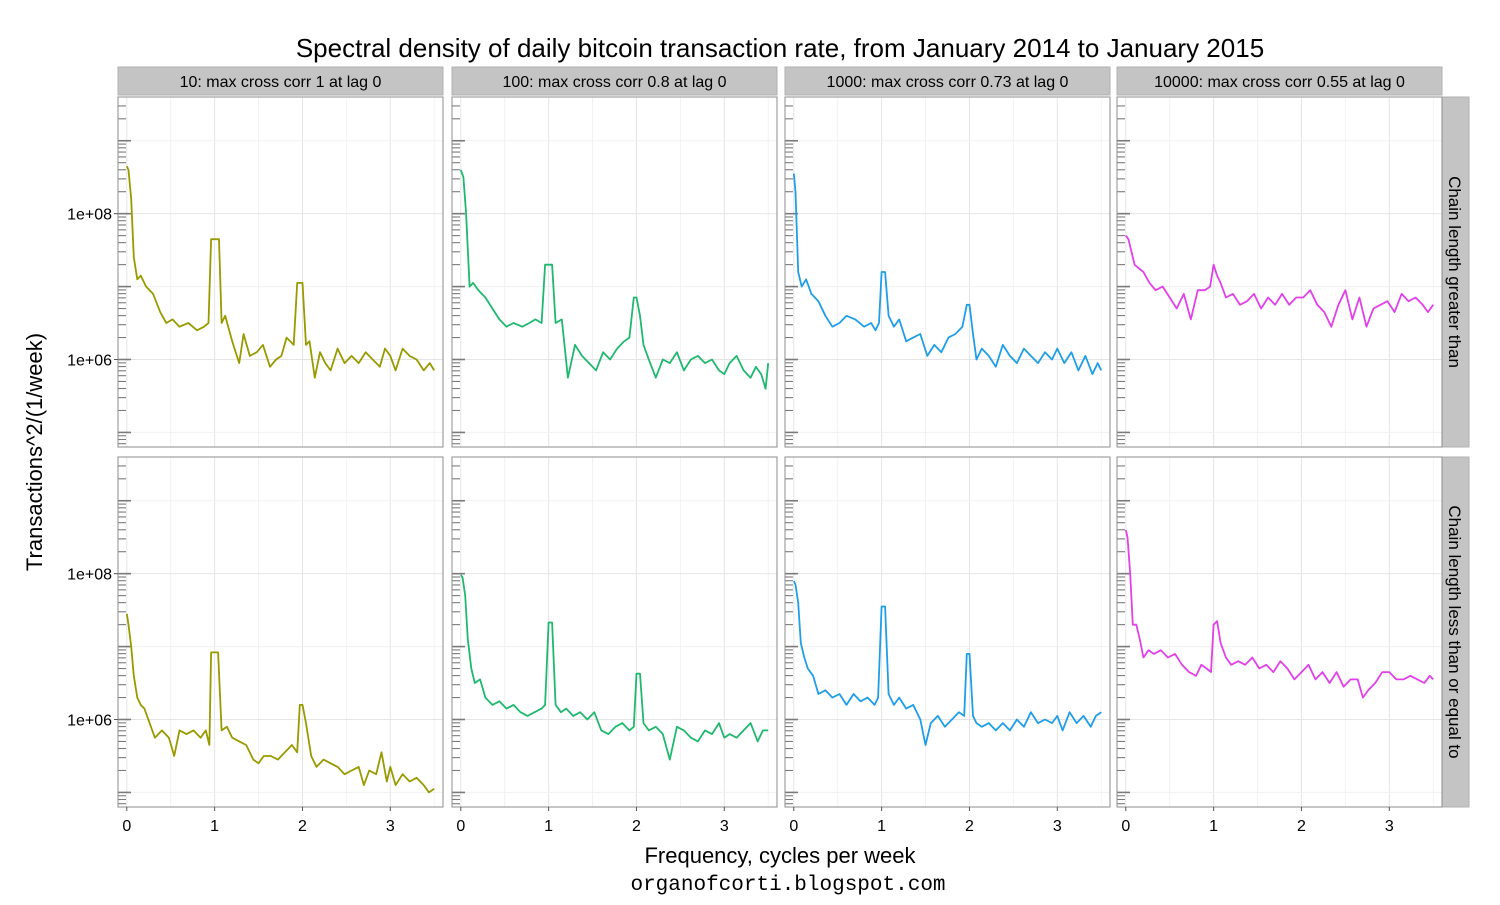  I want to click on facet-panel: 1e+06 1e+08, so click(255, 272).